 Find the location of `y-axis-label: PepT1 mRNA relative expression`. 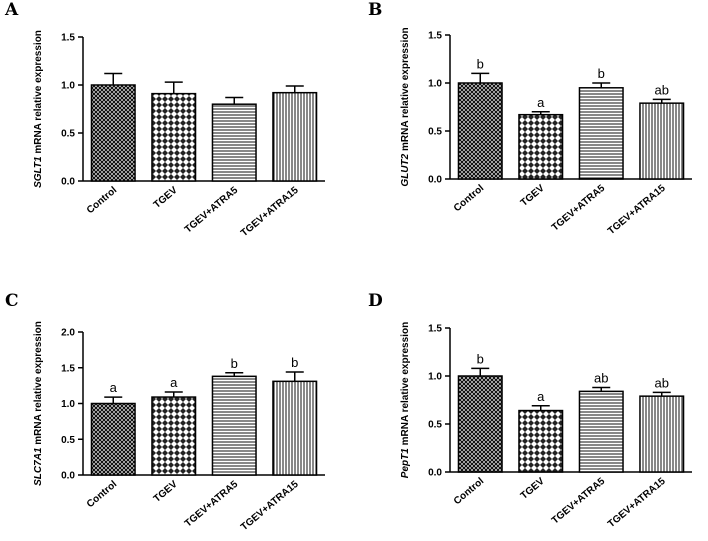

y-axis-label: PepT1 mRNA relative expression is located at coordinates (405, 400).